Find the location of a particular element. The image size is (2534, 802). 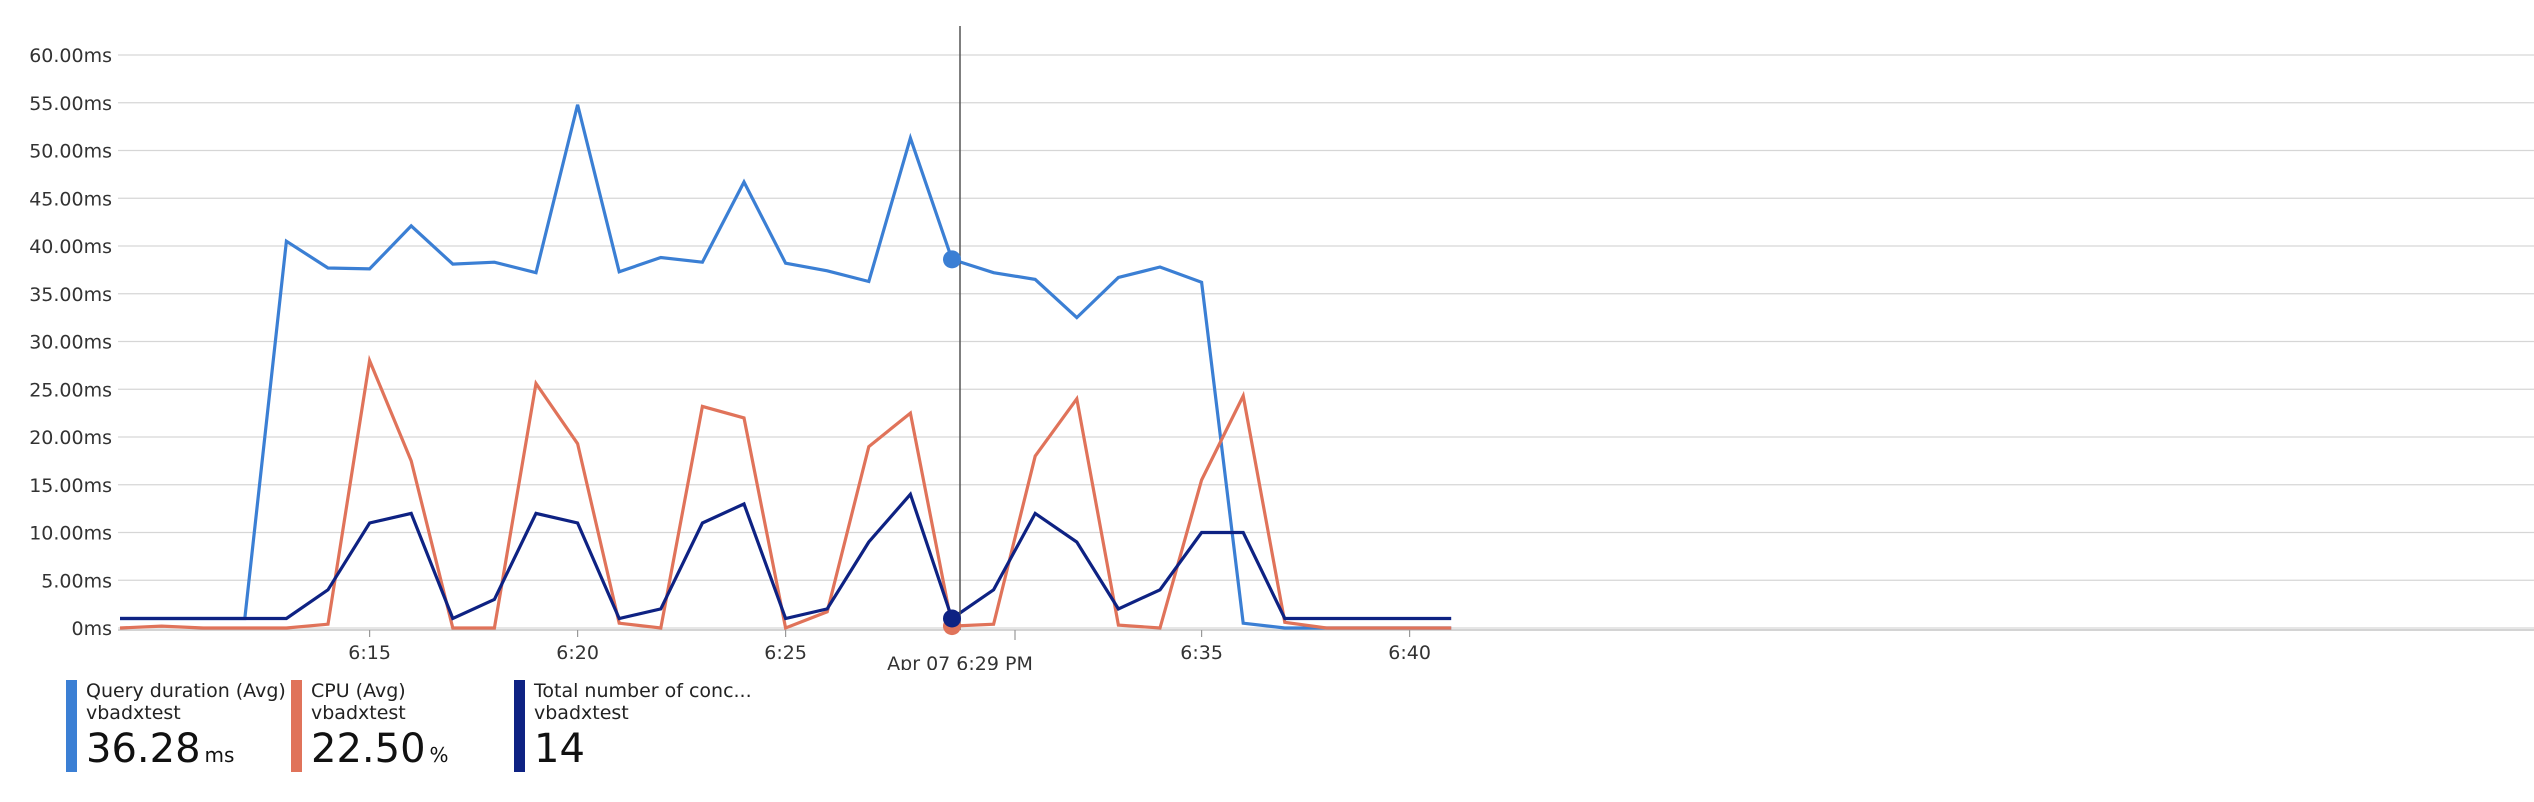

y-tick-label: 50.00ms is located at coordinates (70, 152).